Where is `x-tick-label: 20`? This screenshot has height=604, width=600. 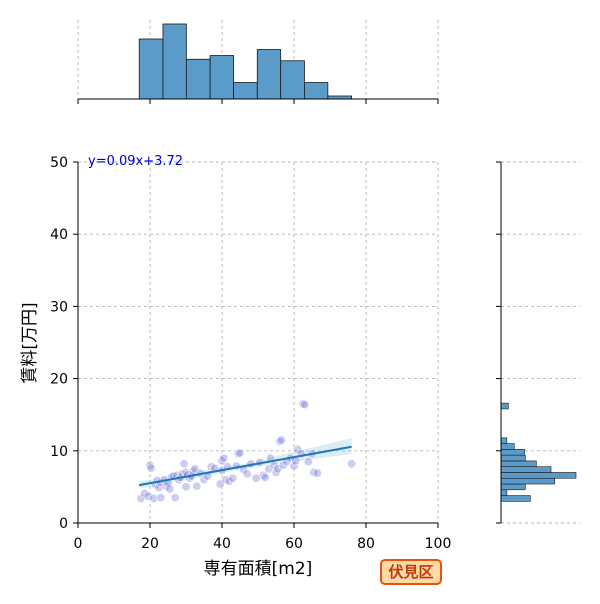
x-tick-label: 20 is located at coordinates (150, 544).